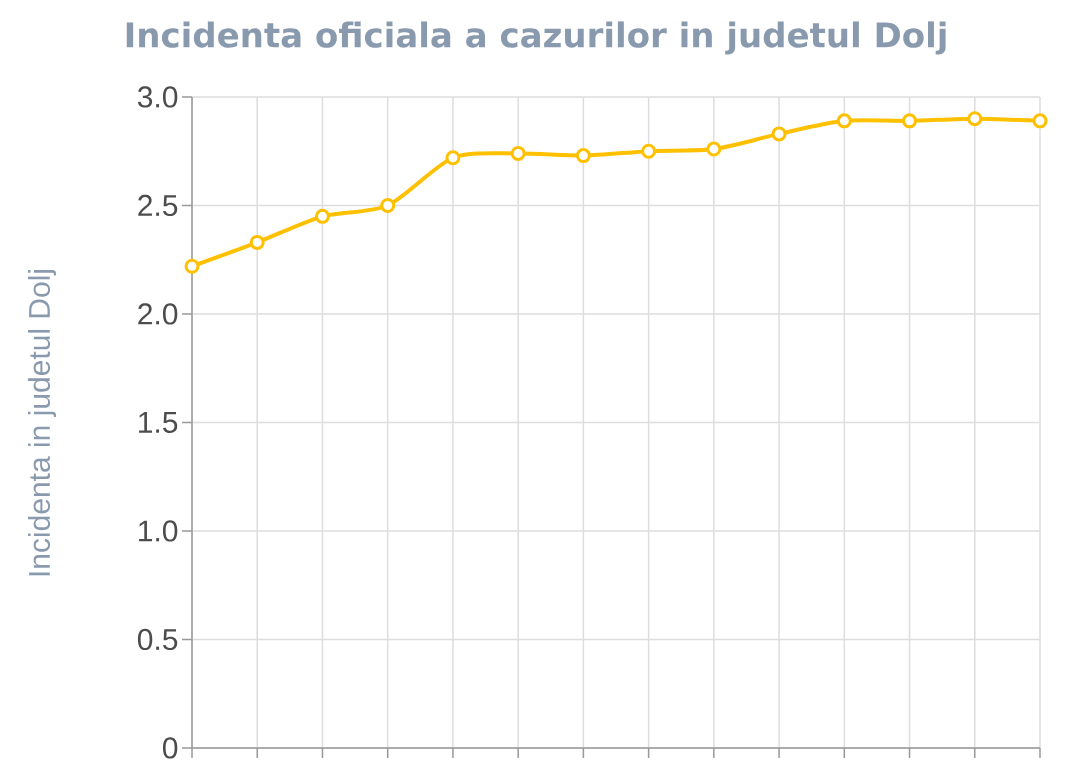 This screenshot has width=1068, height=768. I want to click on y-axis-title: Incidenta in judetul Dolj, so click(42, 423).